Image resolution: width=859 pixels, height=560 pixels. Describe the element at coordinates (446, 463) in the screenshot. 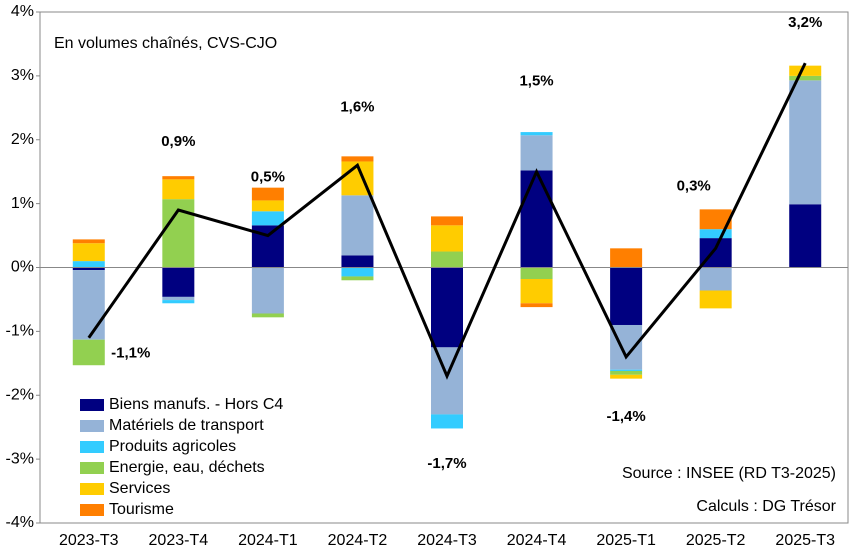

I see `data-label: -1,7%` at that location.